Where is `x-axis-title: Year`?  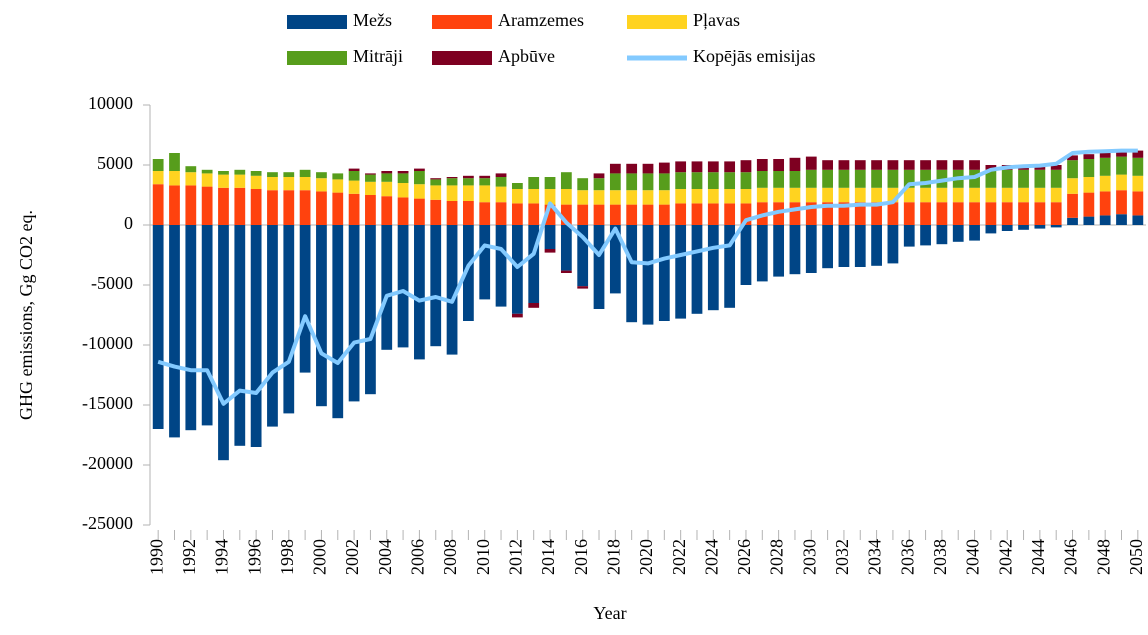 x-axis-title: Year is located at coordinates (609, 613).